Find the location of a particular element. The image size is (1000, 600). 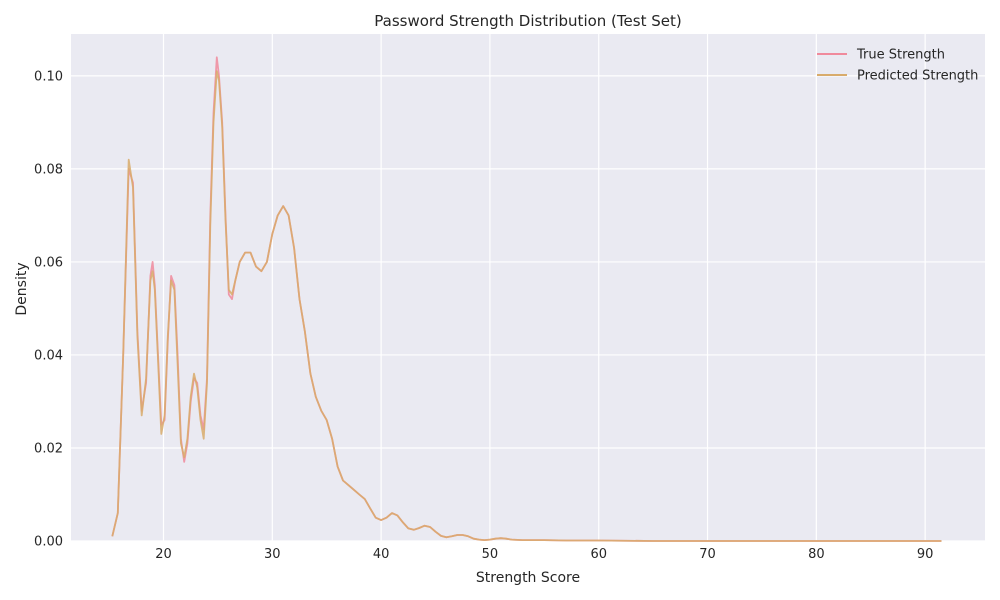

legend-label: True Strength is located at coordinates (900, 55).